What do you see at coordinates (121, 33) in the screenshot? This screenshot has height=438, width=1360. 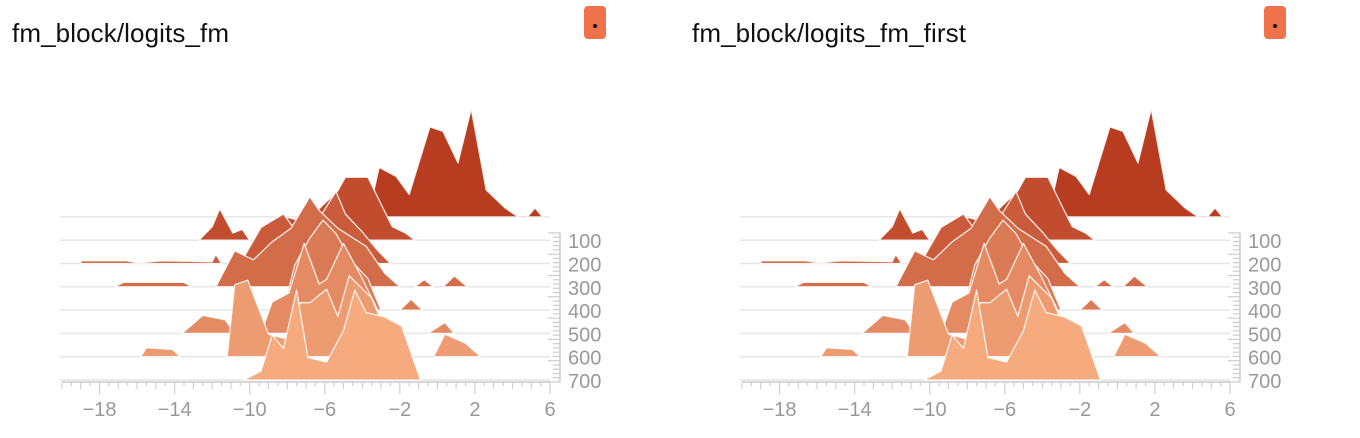 I see `panel-title: fm_block/logits_fm` at bounding box center [121, 33].